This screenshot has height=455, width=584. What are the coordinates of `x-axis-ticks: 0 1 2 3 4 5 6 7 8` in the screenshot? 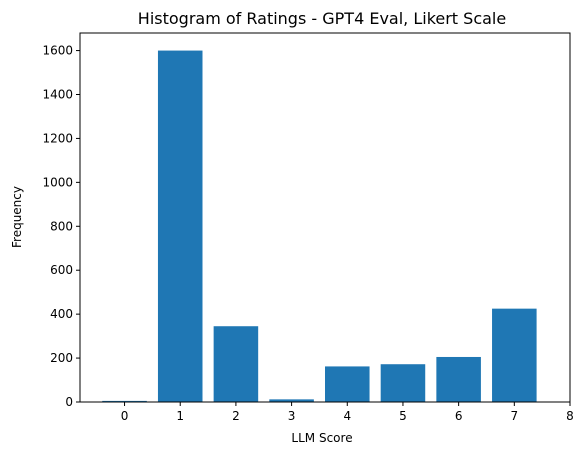 It's located at (347, 412).